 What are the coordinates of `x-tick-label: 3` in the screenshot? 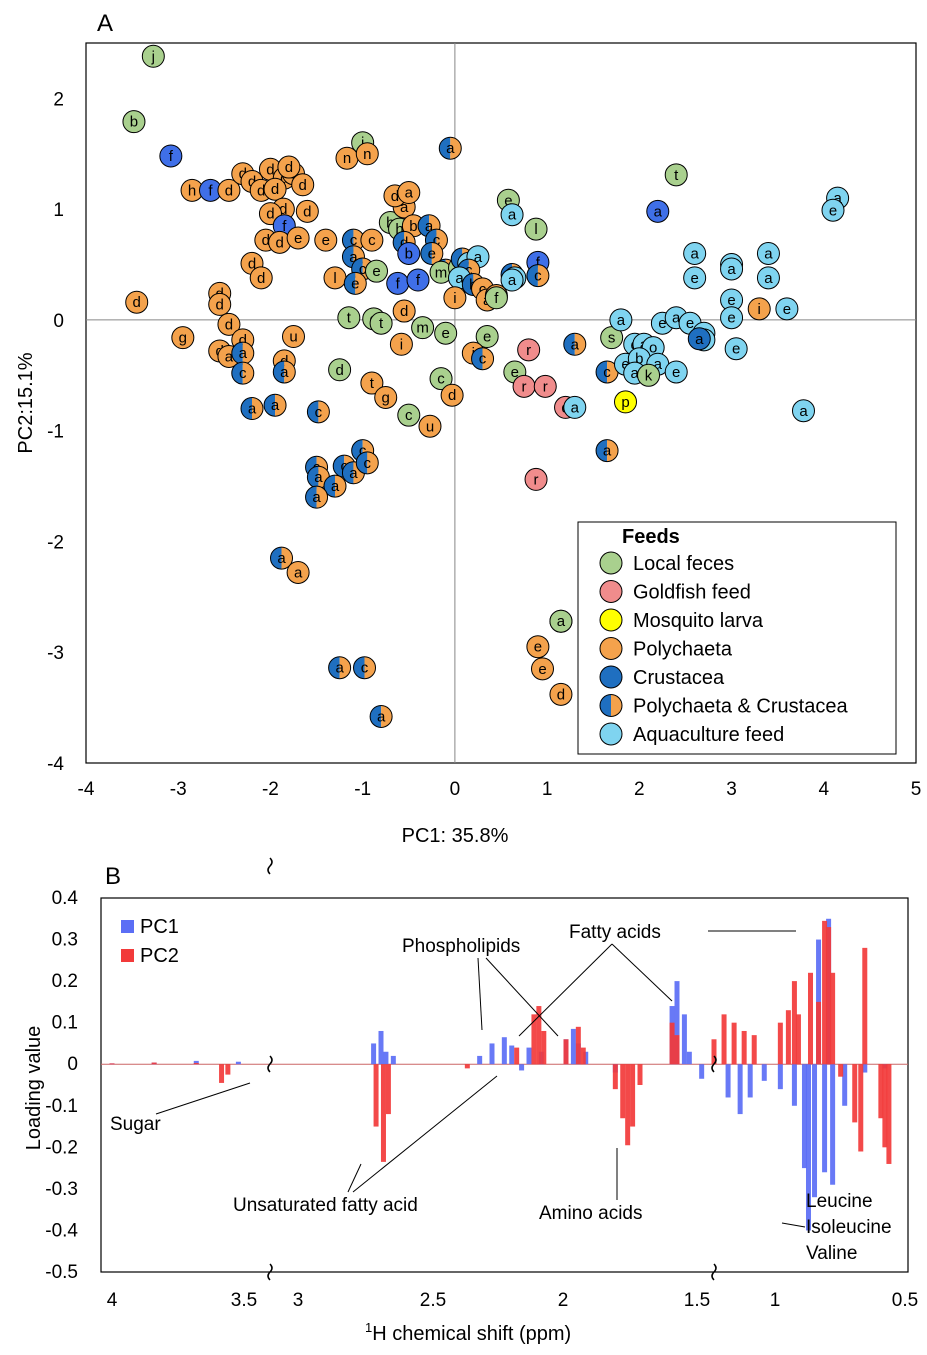 It's located at (731, 789).